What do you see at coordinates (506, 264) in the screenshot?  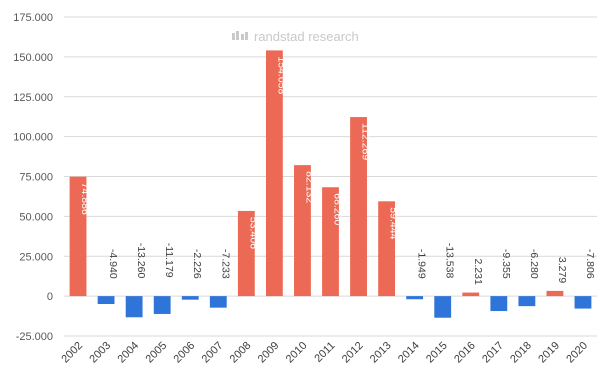 I see `data-label: -9.355` at bounding box center [506, 264].